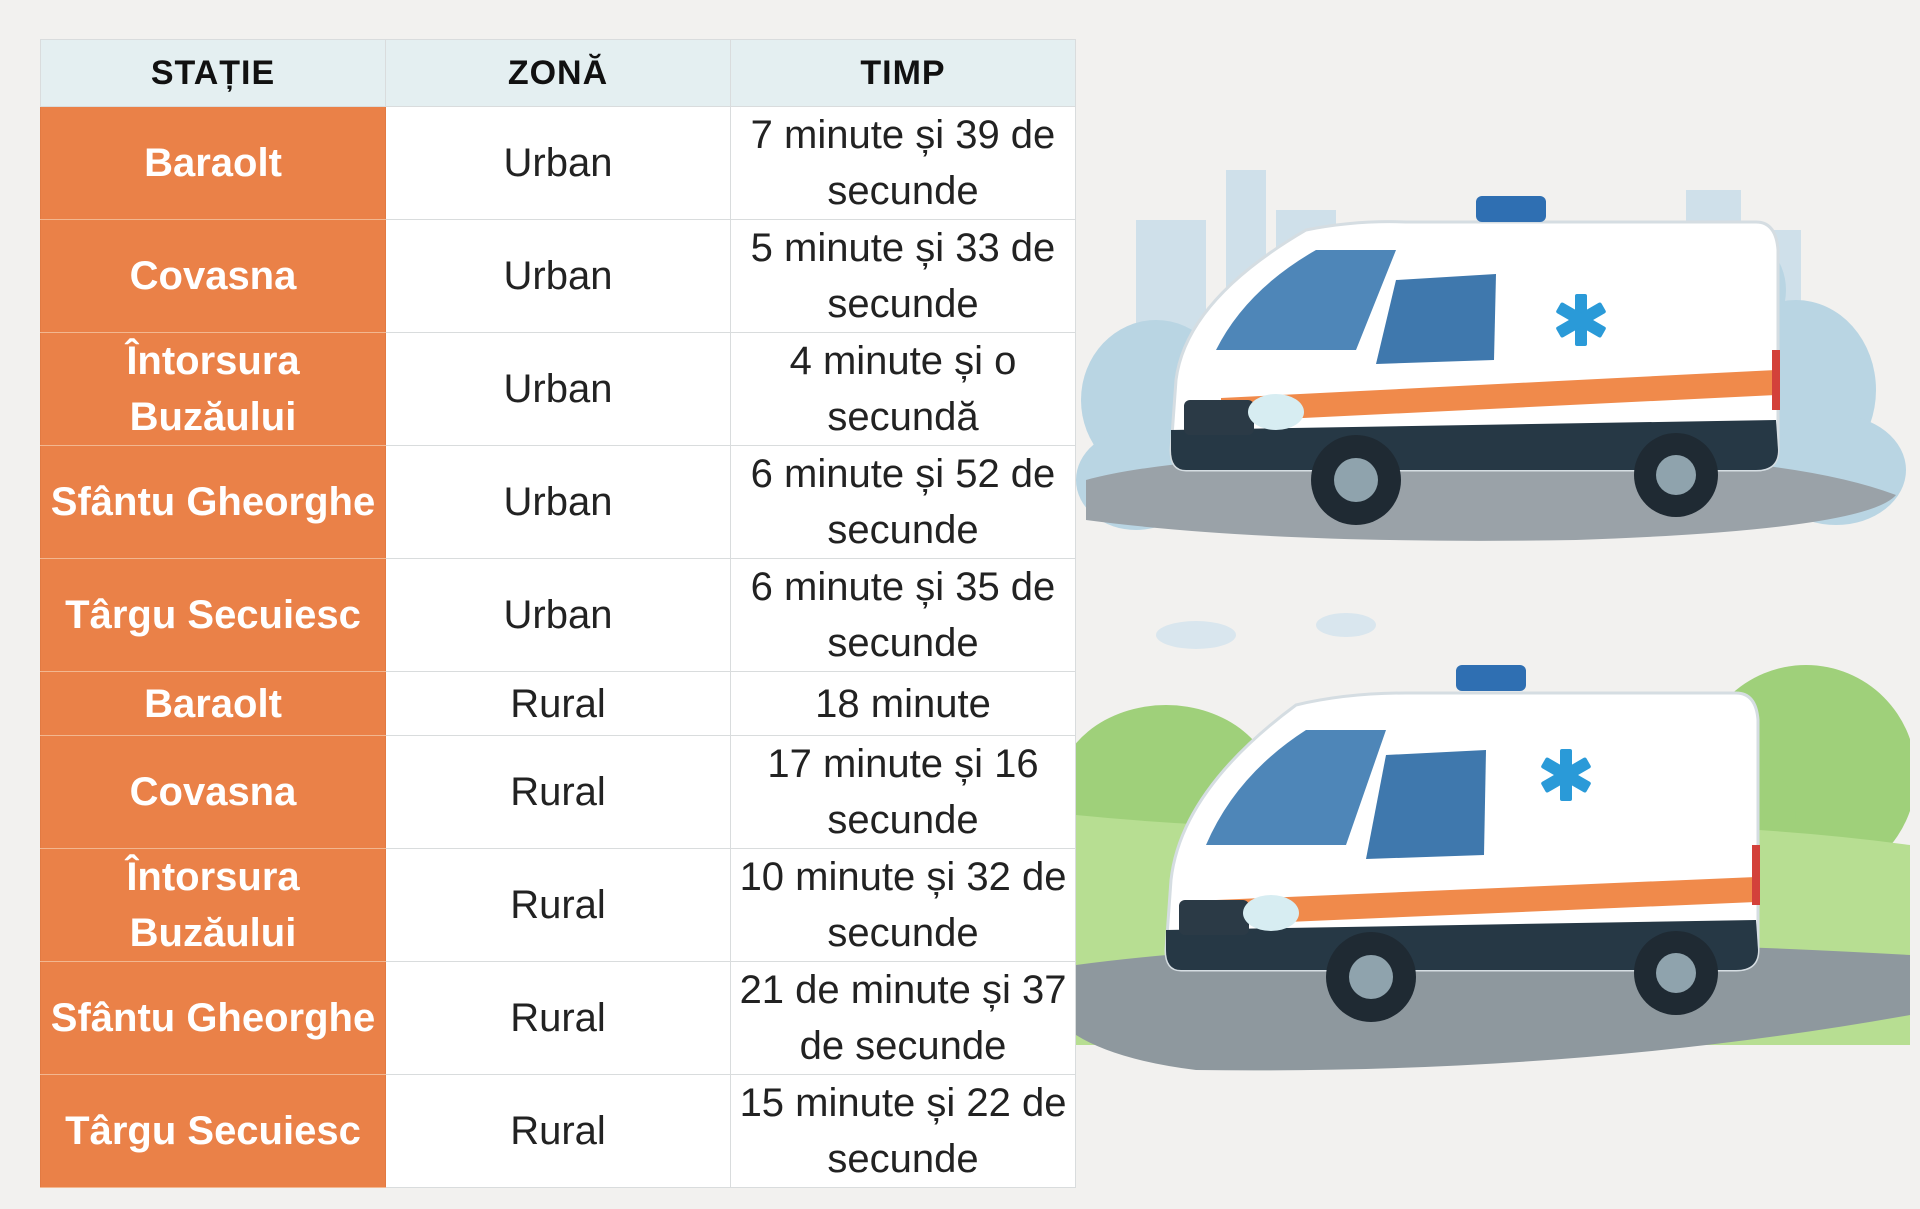 The height and width of the screenshot is (1209, 1920). I want to click on time-cell: 6 minute și 35 de secunde, so click(903, 615).